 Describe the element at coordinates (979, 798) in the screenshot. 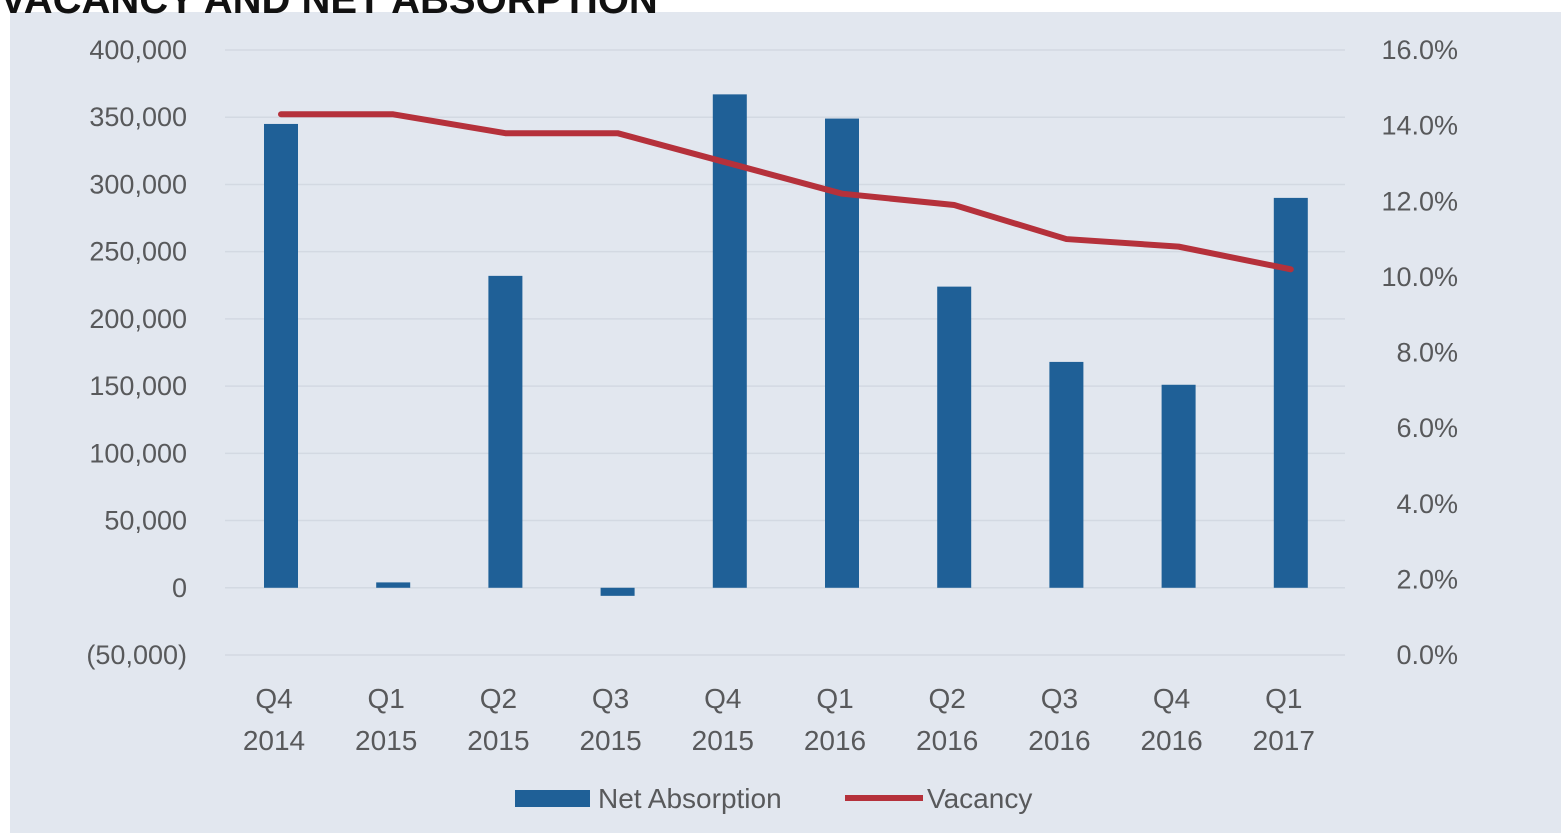

I see `legend-label-vacancy: Vacancy` at that location.